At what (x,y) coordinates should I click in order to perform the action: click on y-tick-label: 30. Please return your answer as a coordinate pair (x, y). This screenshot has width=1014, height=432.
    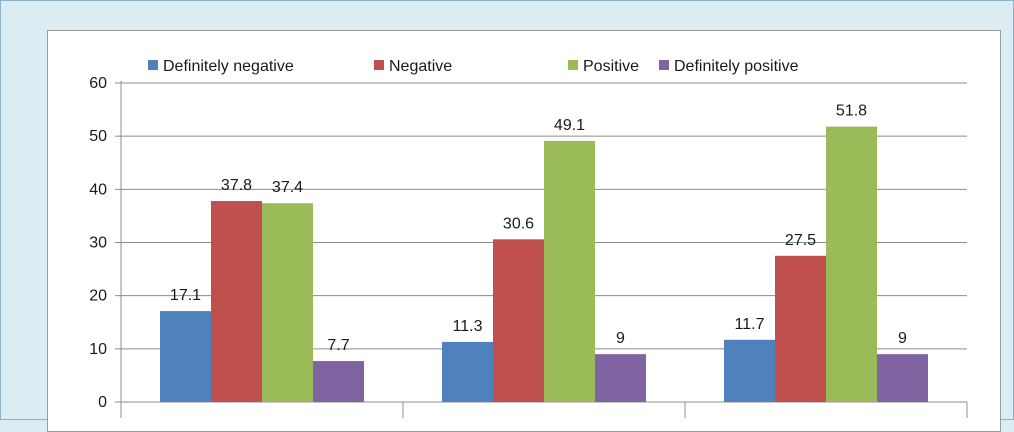
    Looking at the image, I should click on (98, 243).